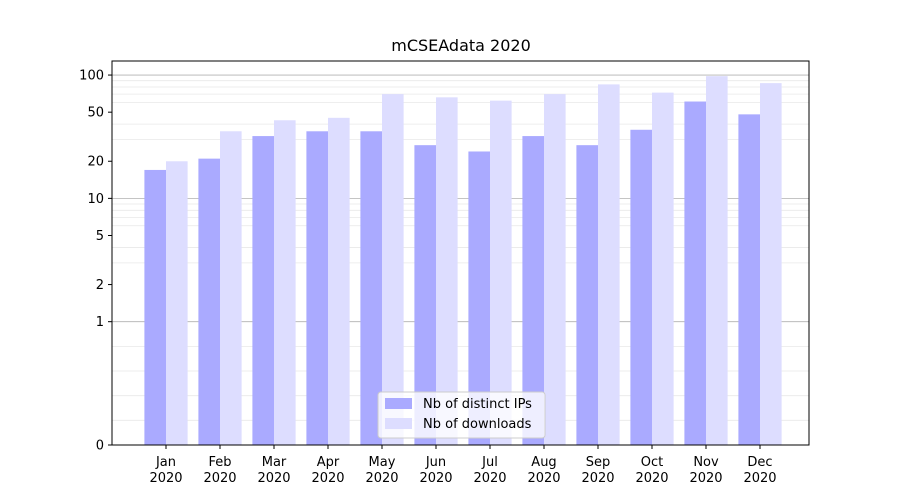  Describe the element at coordinates (555, 269) in the screenshot. I see `bar-downloads-aug` at that location.